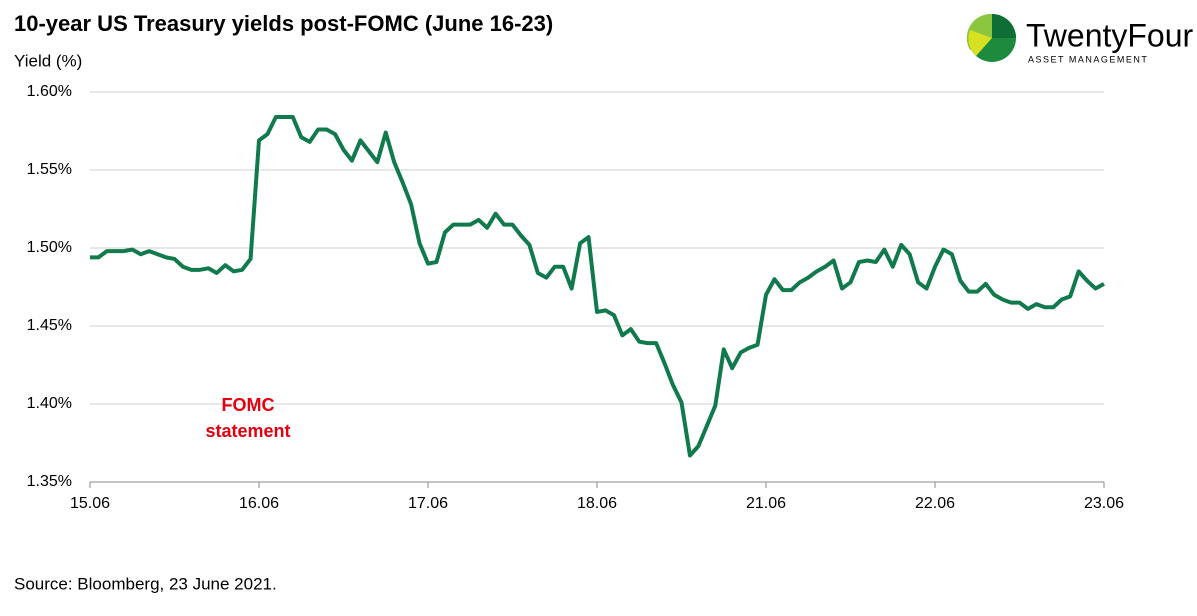 Image resolution: width=1197 pixels, height=616 pixels. Describe the element at coordinates (49, 247) in the screenshot. I see `y-tick-label: 1.50%` at that location.